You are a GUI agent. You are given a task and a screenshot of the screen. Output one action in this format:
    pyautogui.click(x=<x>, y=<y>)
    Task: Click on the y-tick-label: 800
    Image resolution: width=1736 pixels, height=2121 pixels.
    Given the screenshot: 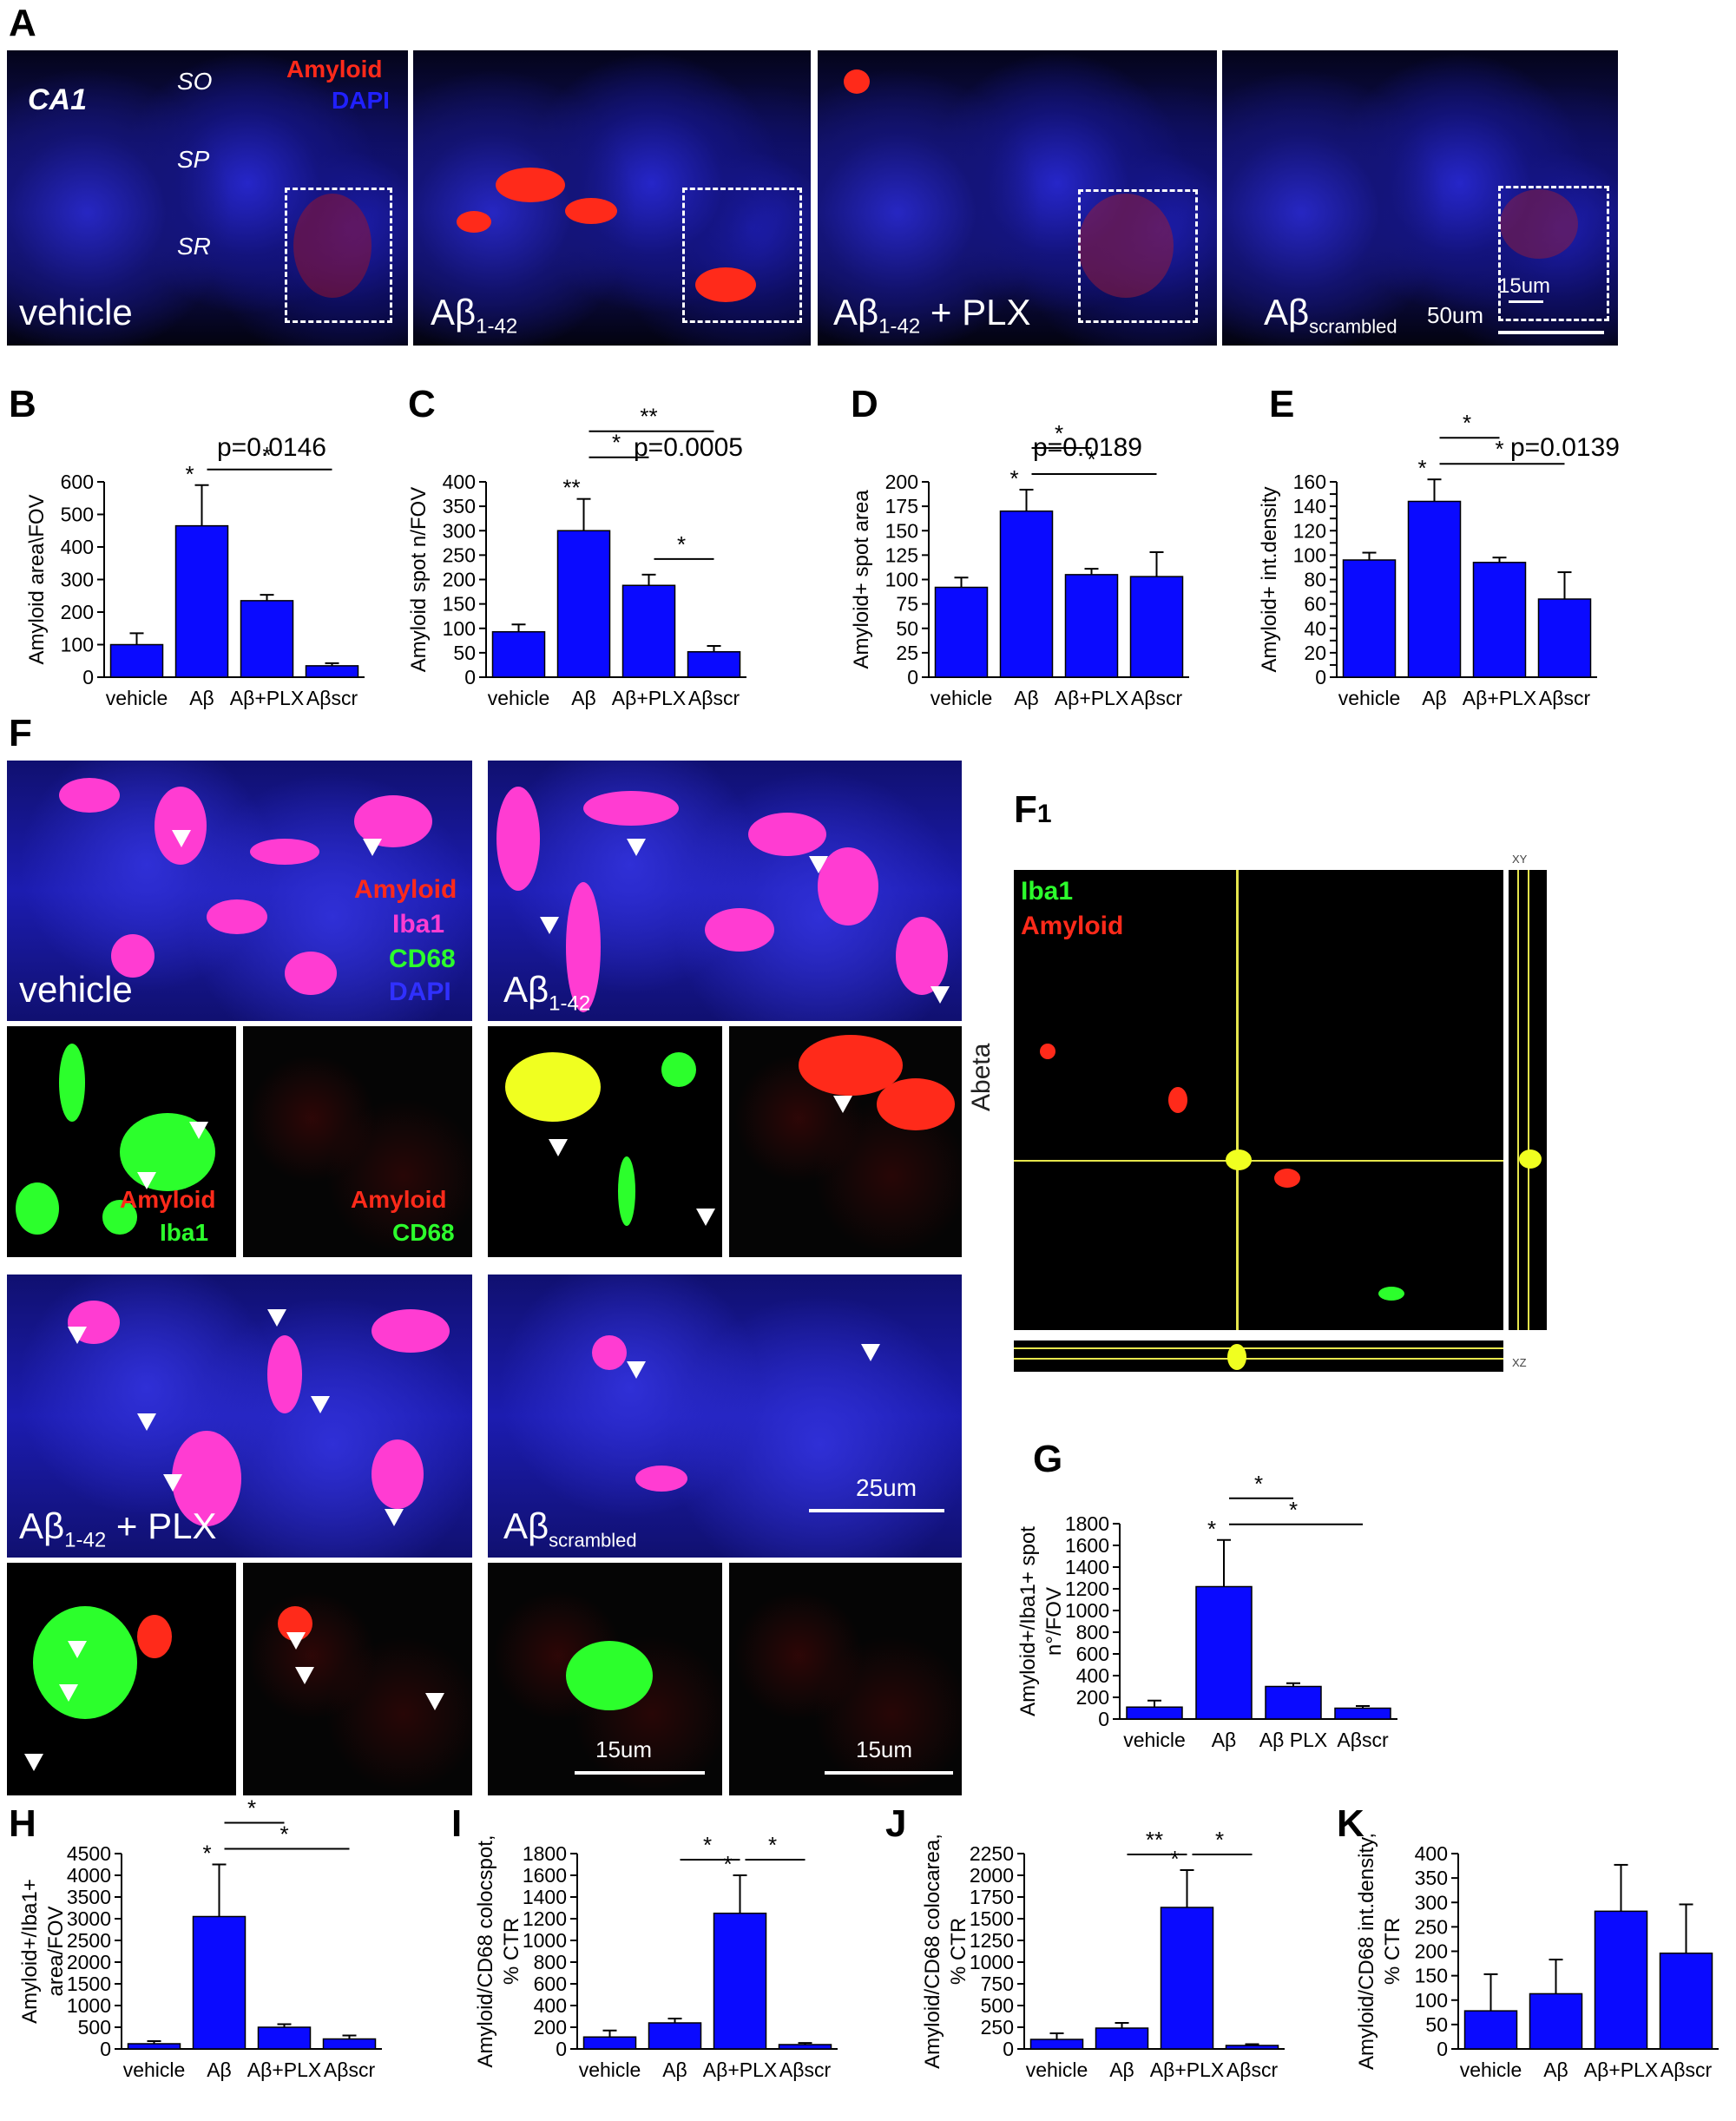 What is the action you would take?
    pyautogui.click(x=550, y=1962)
    